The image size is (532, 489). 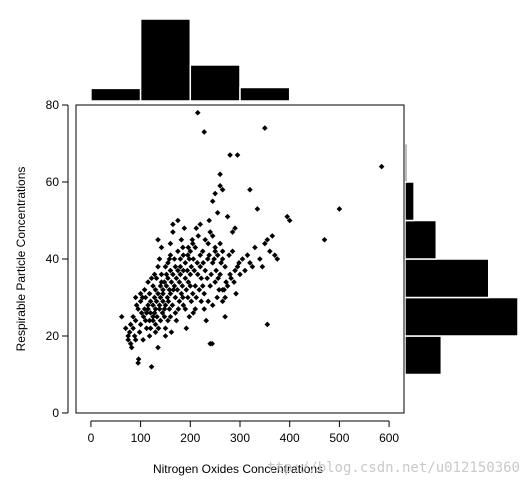 What do you see at coordinates (53, 336) in the screenshot?
I see `y-tick-label: 20` at bounding box center [53, 336].